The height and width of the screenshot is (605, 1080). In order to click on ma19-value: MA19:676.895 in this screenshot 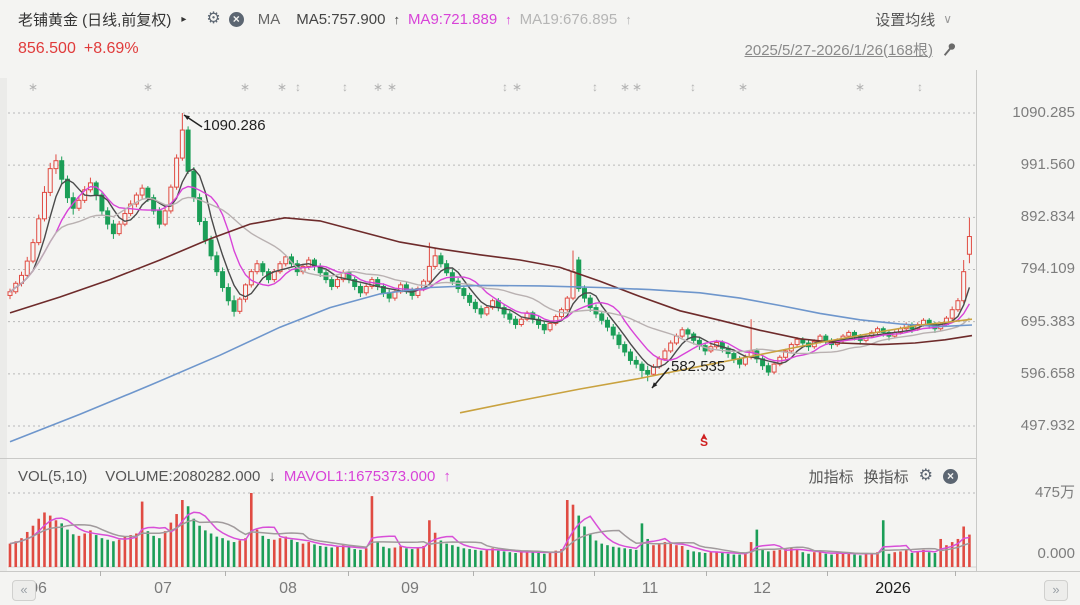, I will do `click(568, 19)`.